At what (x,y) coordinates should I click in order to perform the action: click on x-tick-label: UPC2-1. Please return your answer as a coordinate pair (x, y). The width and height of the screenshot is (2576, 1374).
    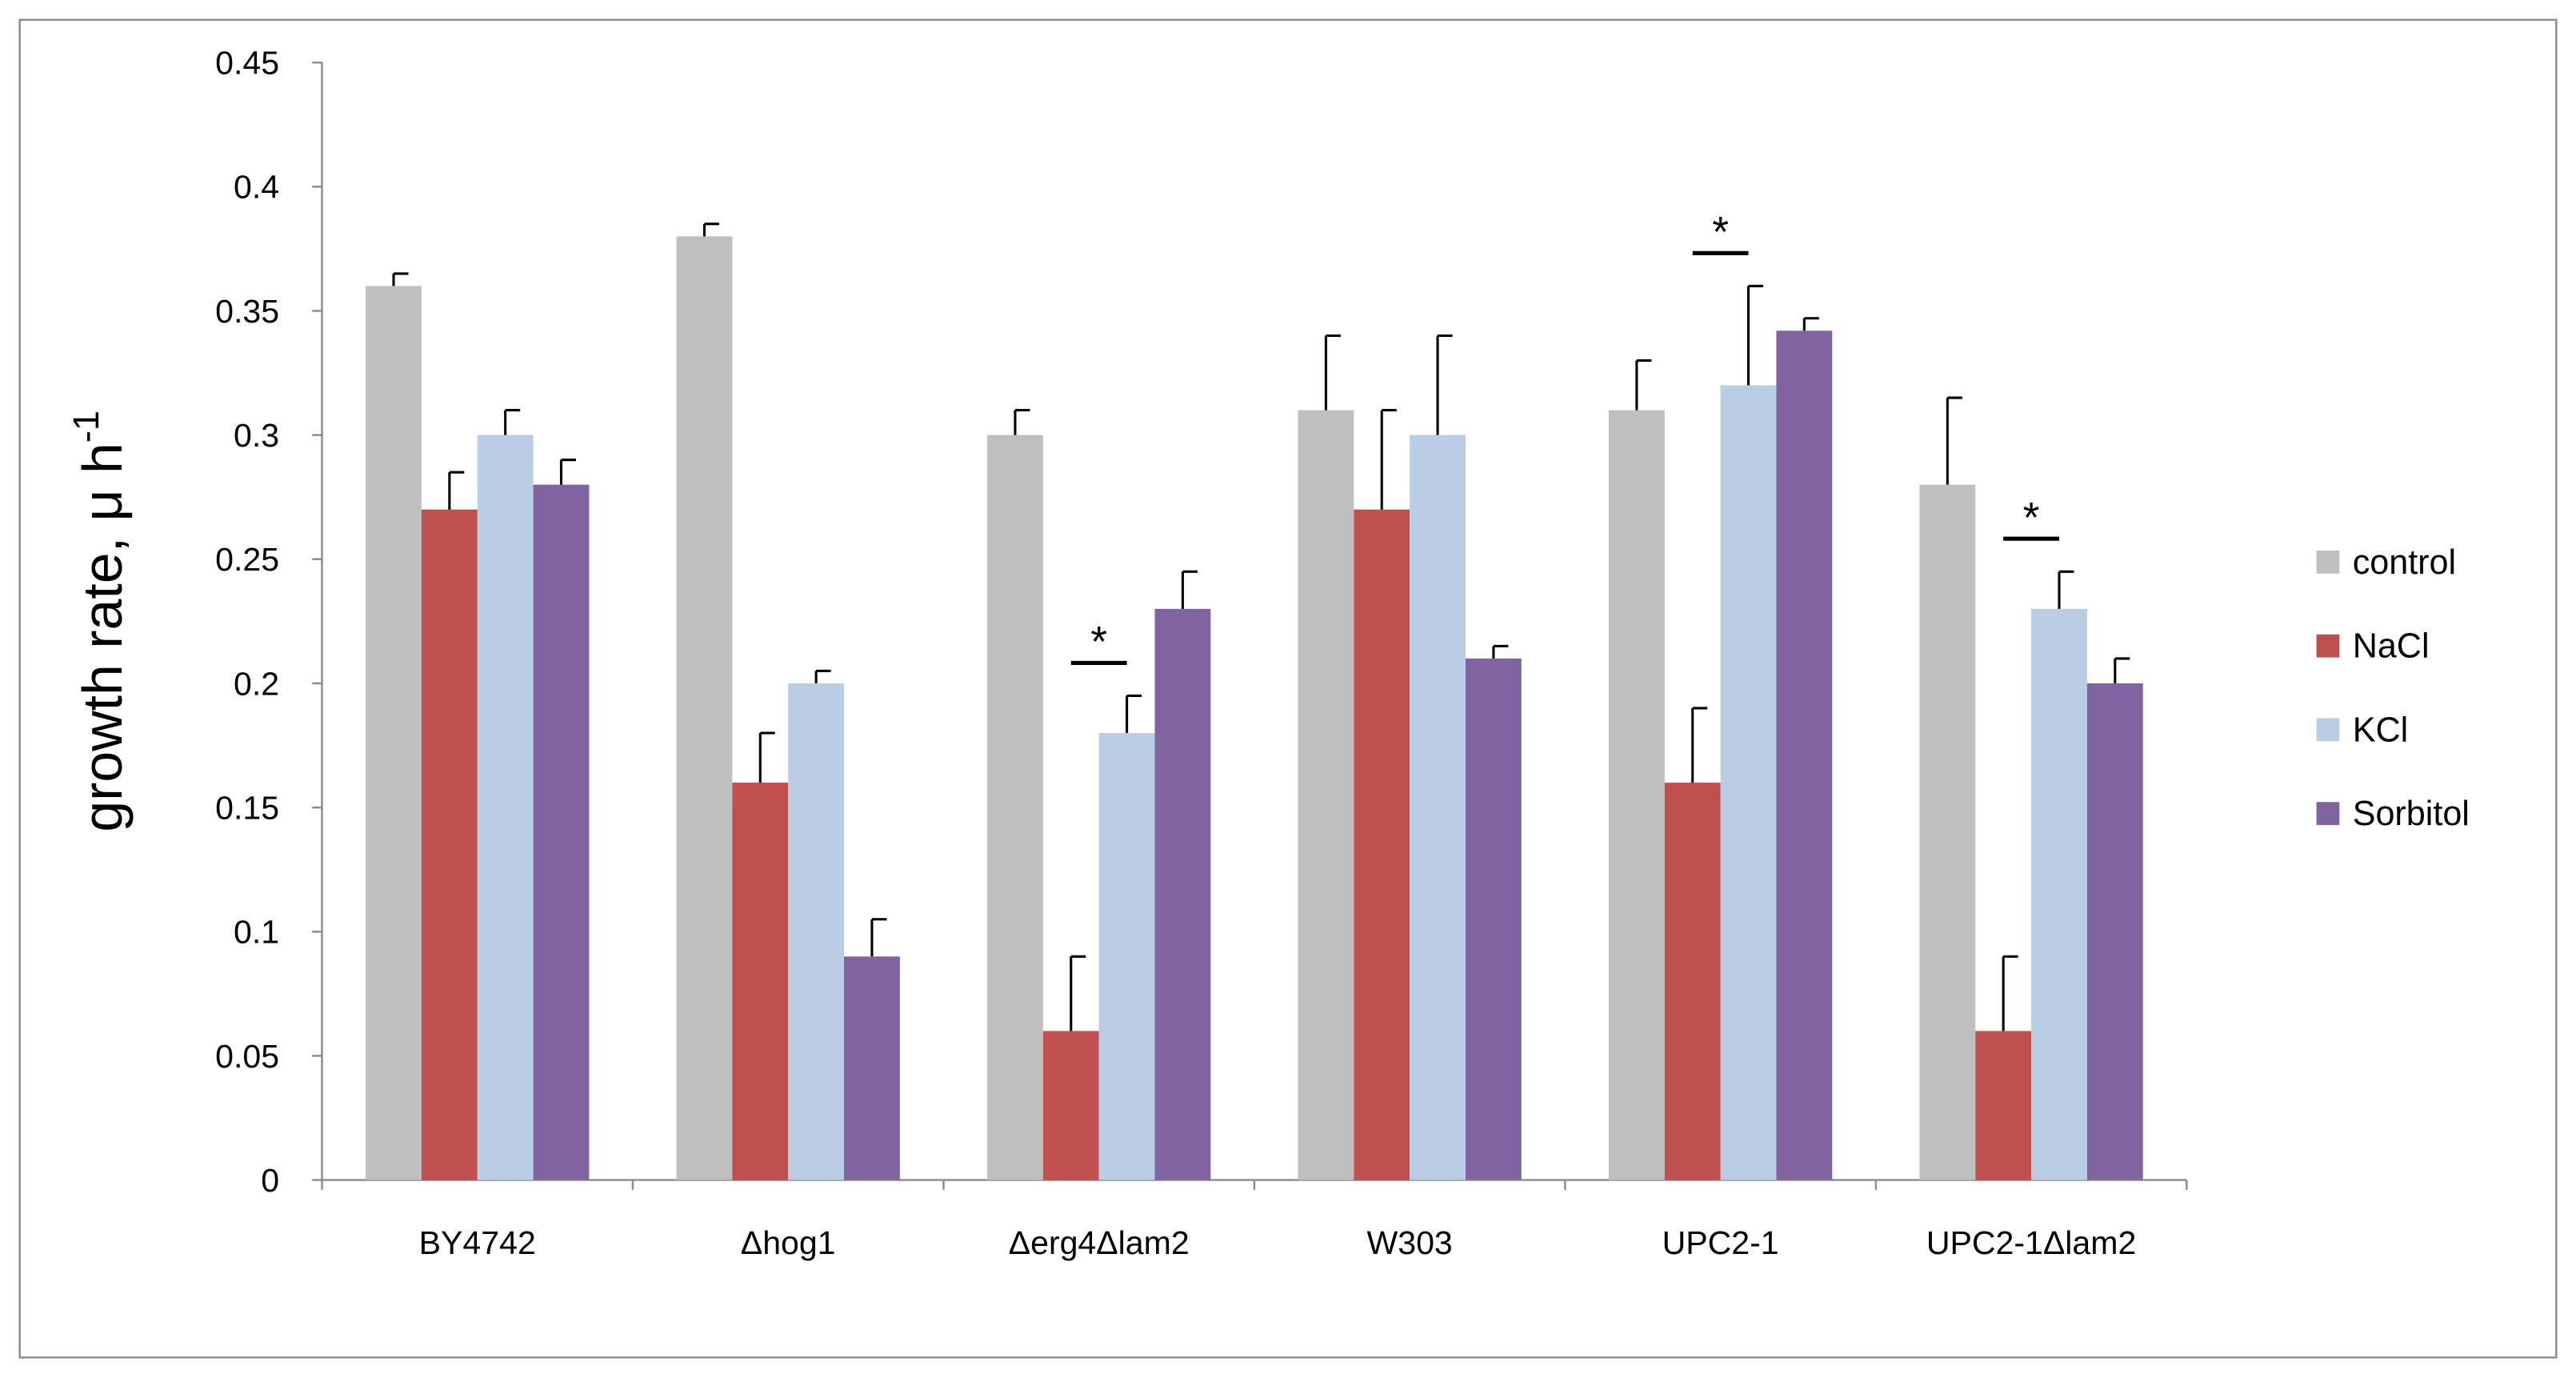
    Looking at the image, I should click on (1720, 1242).